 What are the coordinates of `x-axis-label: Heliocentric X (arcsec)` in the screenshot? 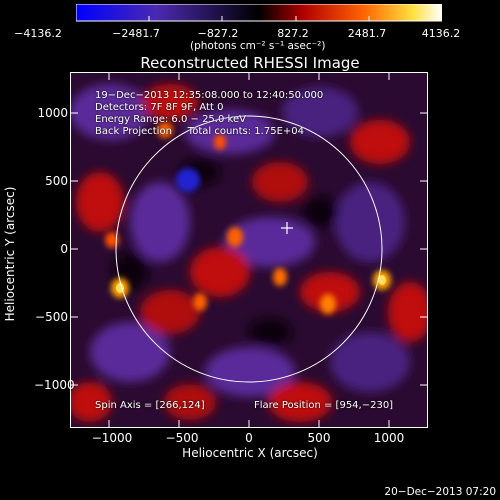 It's located at (250, 453).